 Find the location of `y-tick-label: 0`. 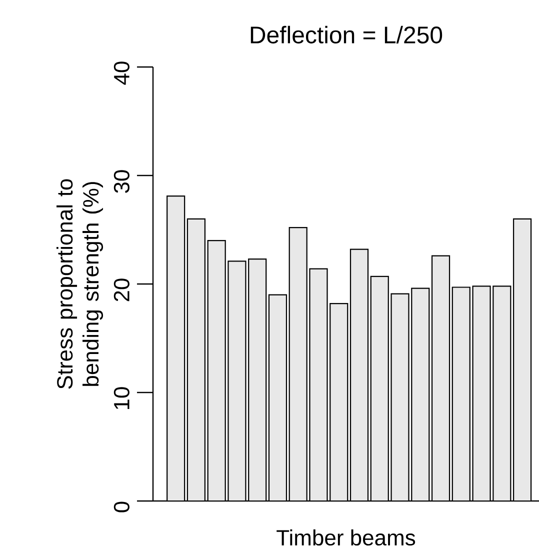

y-tick-label: 0 is located at coordinates (122, 507).